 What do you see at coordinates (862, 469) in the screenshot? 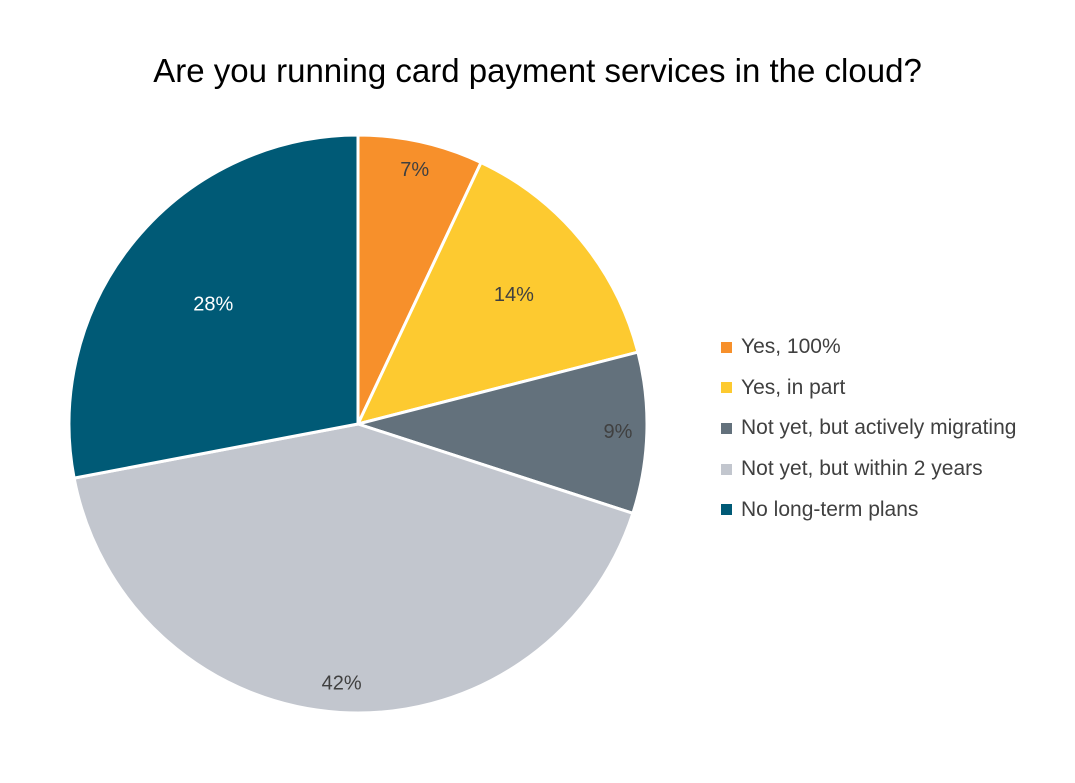
I see `legend-label: Not yet, but within 2 years` at bounding box center [862, 469].